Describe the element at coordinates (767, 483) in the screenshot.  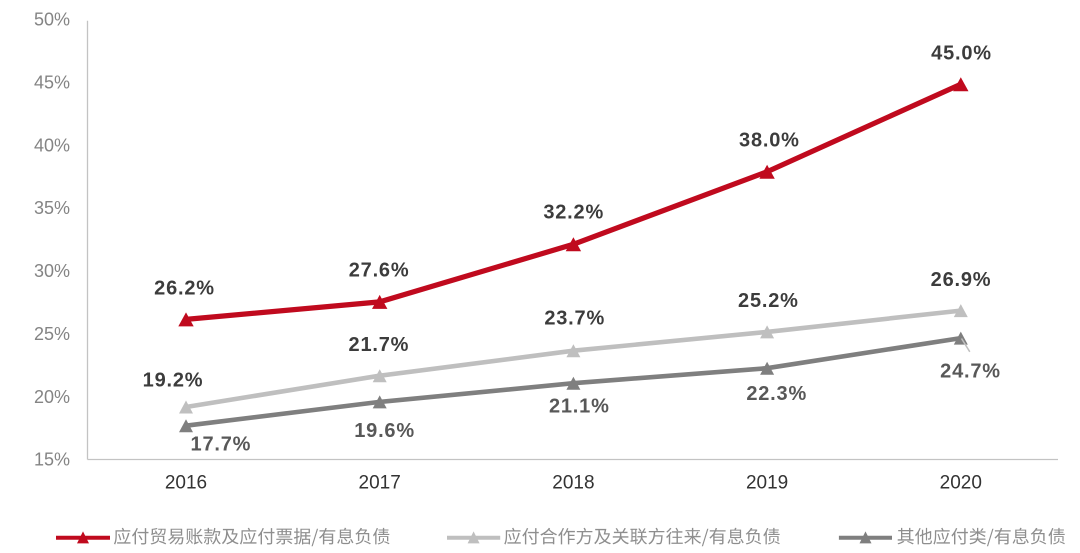
I see `svg-text: 2019` at that location.